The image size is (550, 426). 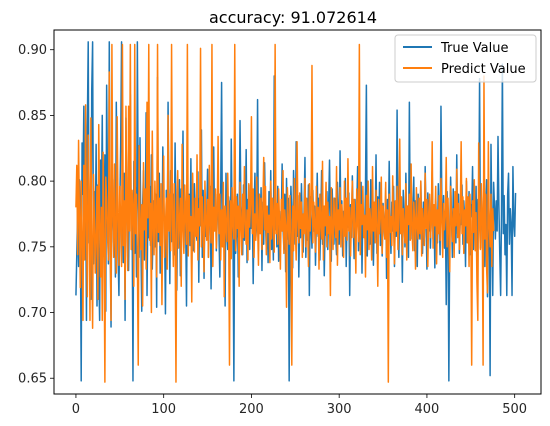 I want to click on x-axis: 0 100 200 300 400 500, so click(x=299, y=405).